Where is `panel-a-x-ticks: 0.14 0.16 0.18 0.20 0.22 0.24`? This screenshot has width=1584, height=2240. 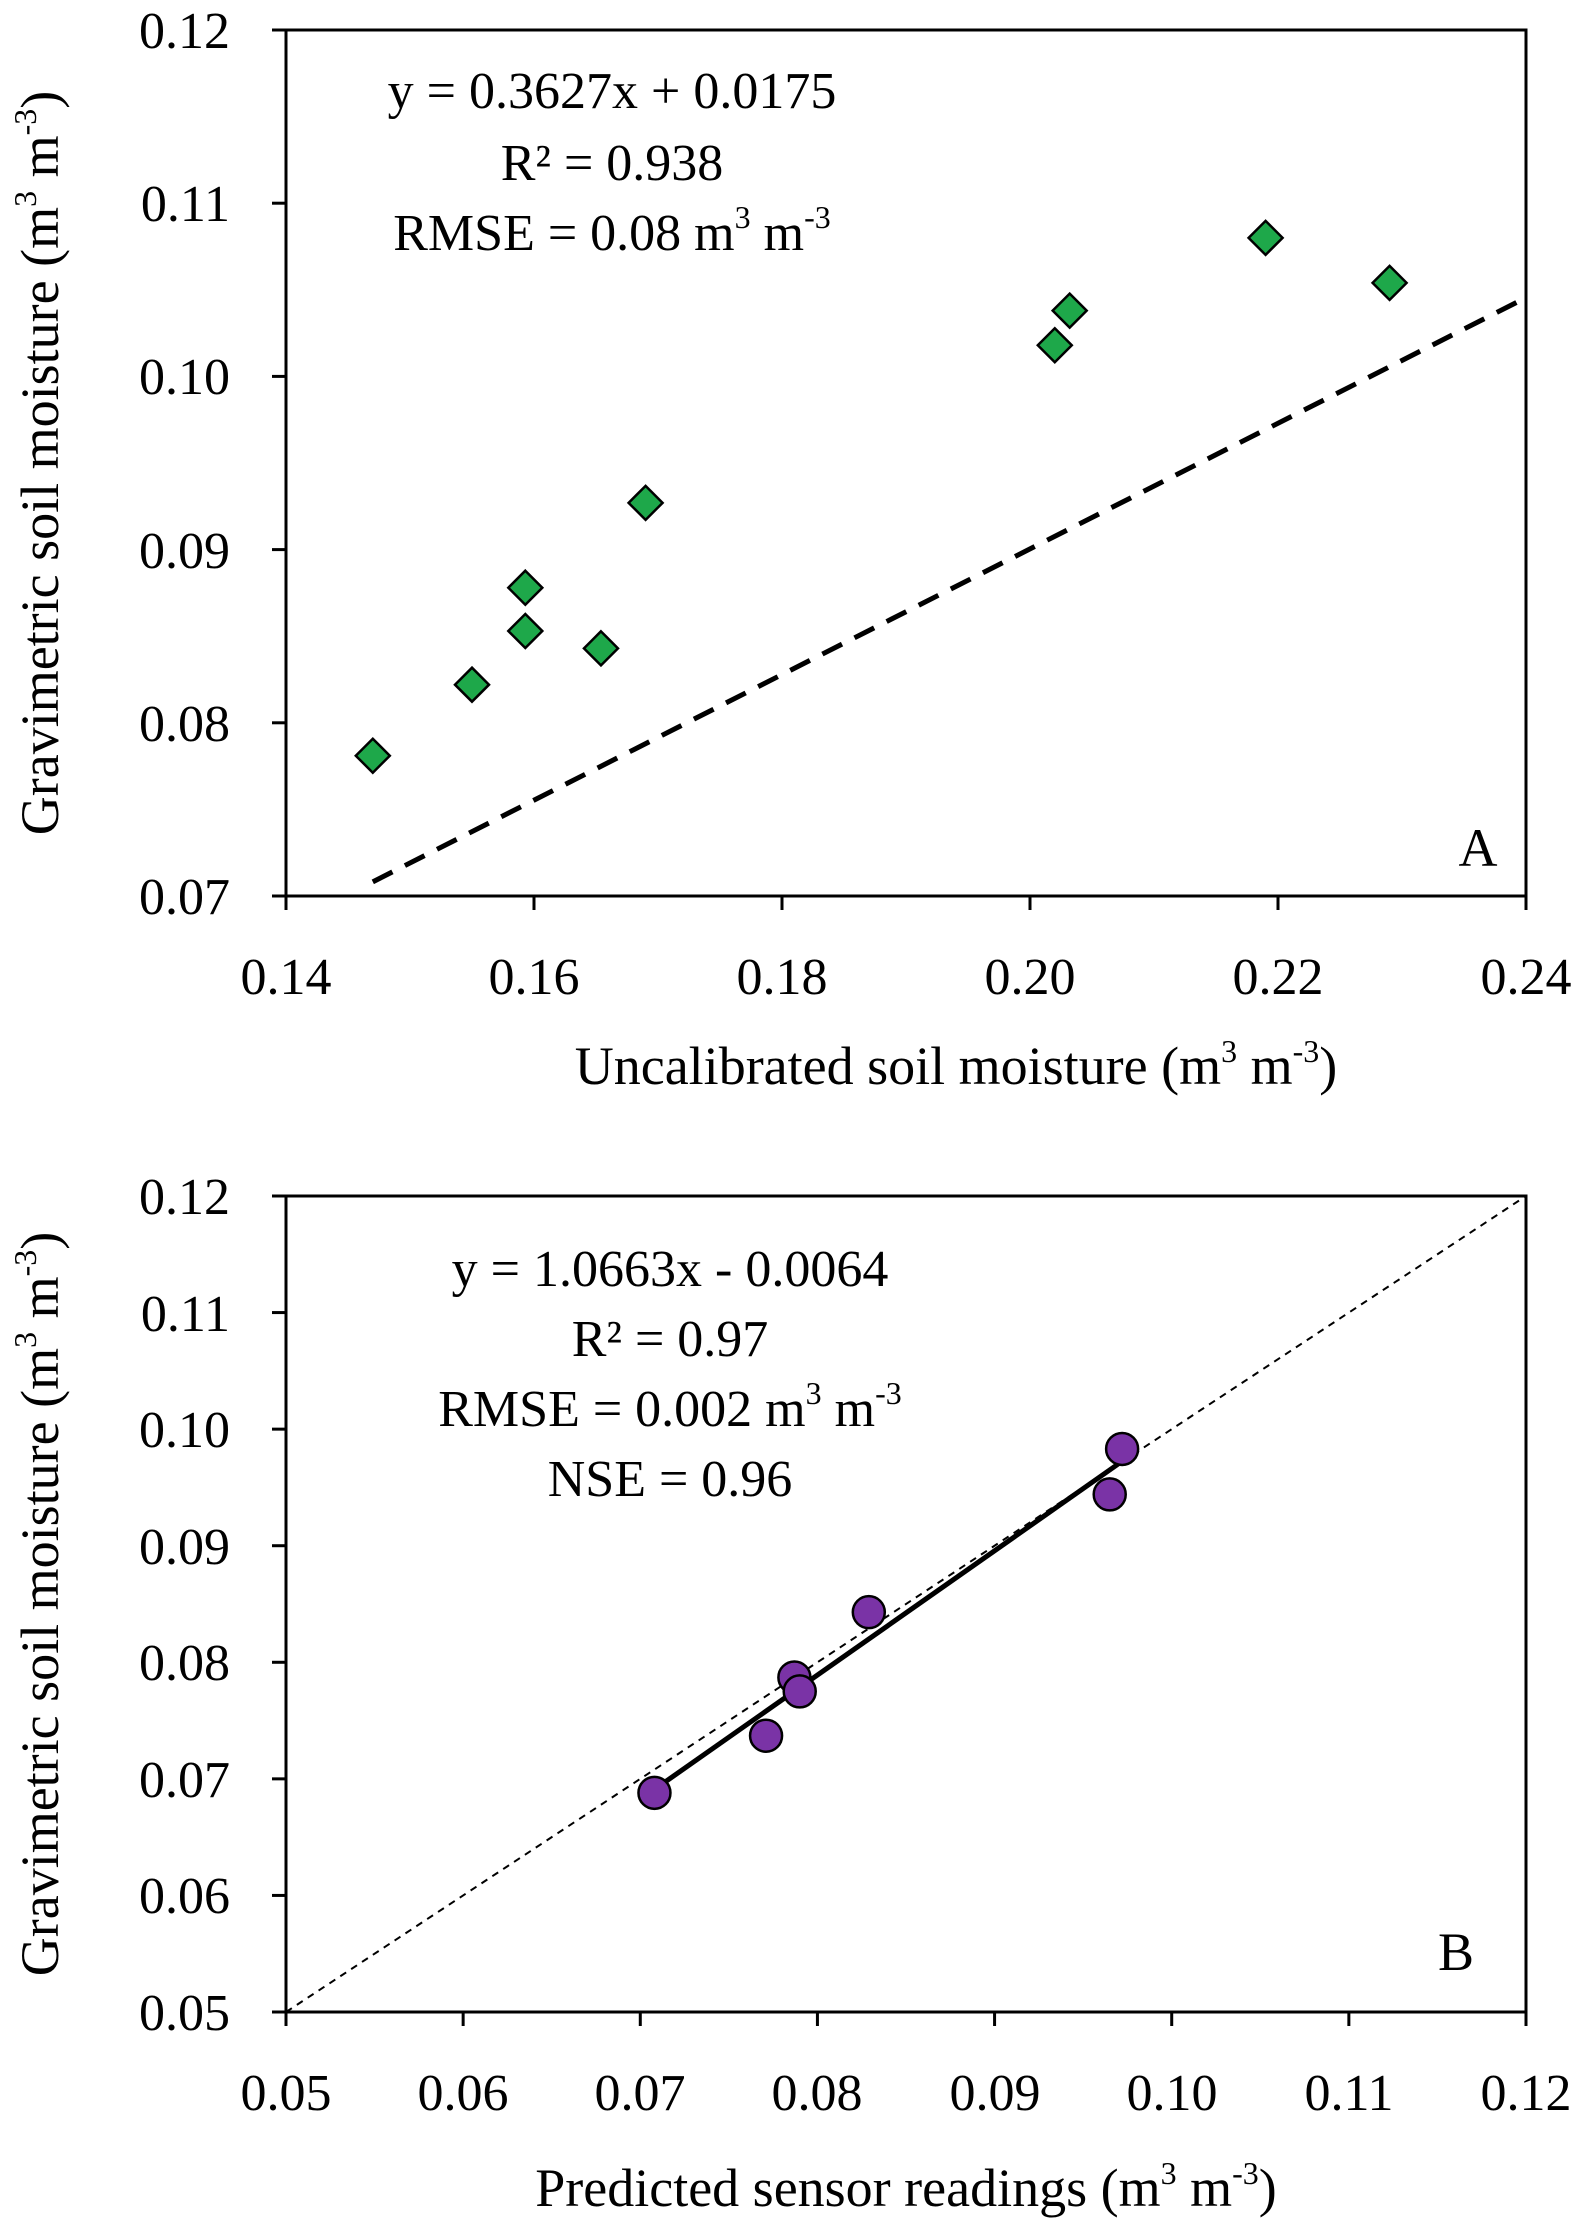 panel-a-x-ticks: 0.14 0.16 0.18 0.20 0.22 0.24 is located at coordinates (906, 977).